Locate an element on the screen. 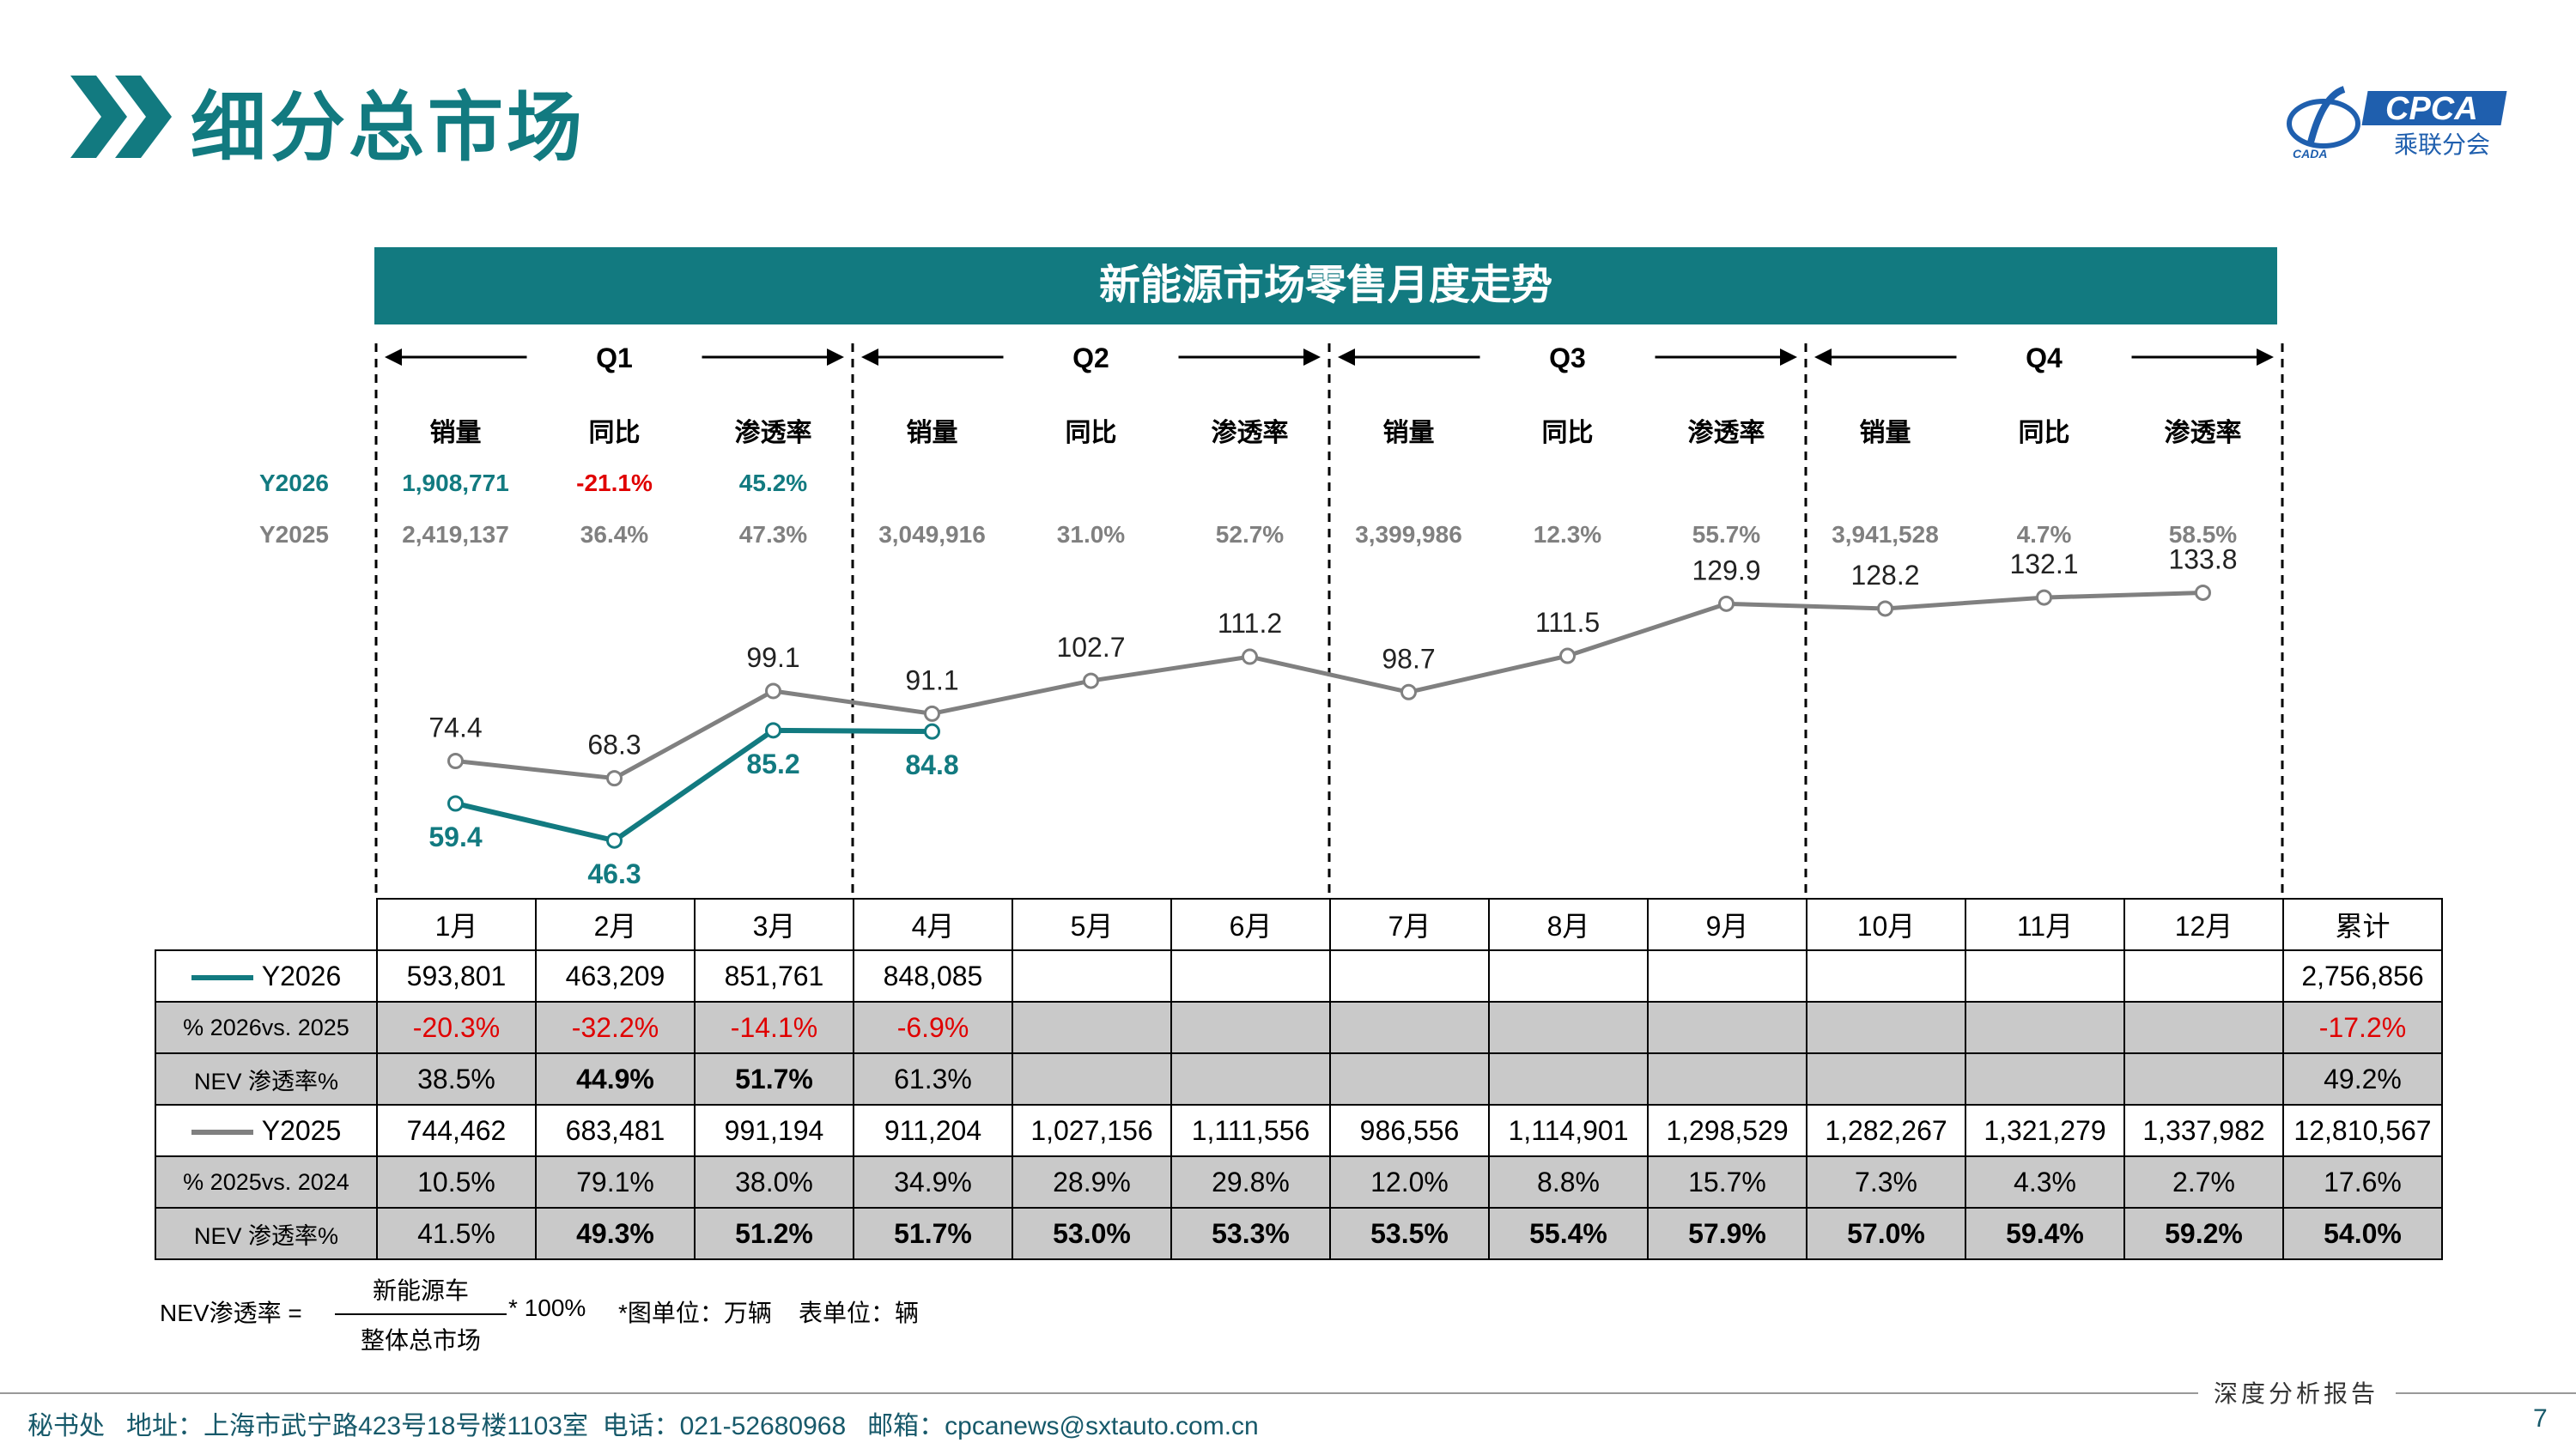 Image resolution: width=2576 pixels, height=1449 pixels. table-row-label: % 2025vs. 2024 is located at coordinates (266, 1182).